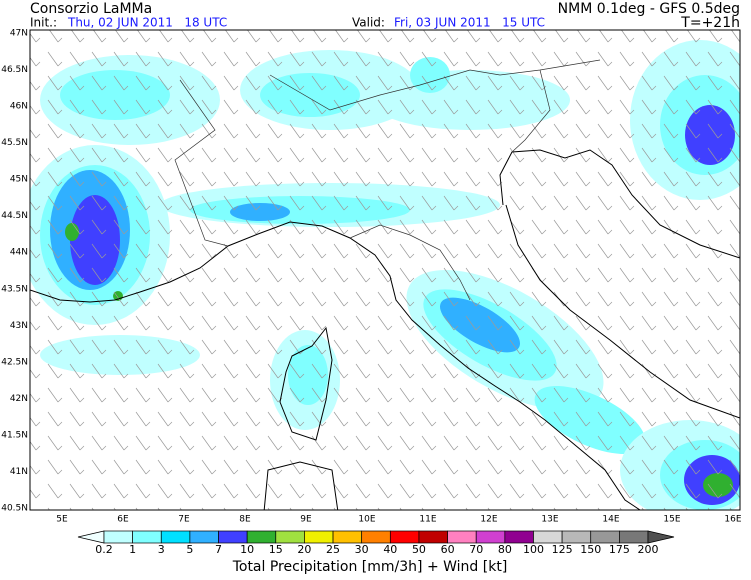  What do you see at coordinates (14, 362) in the screenshot?
I see `lat-label: 42.5N` at bounding box center [14, 362].